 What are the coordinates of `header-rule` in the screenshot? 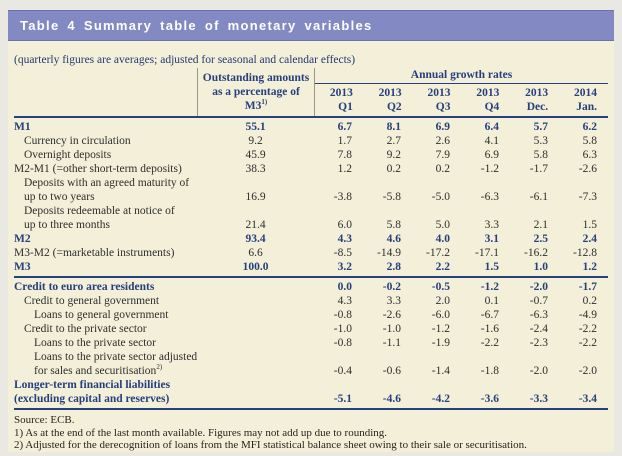 It's located at (311, 117).